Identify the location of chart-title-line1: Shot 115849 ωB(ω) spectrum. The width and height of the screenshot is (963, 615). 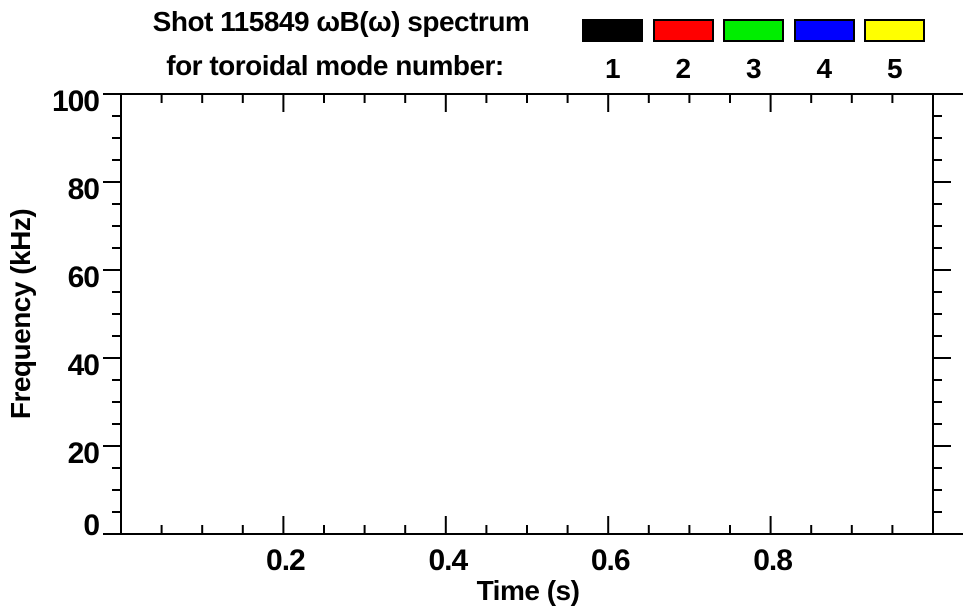
(341, 21).